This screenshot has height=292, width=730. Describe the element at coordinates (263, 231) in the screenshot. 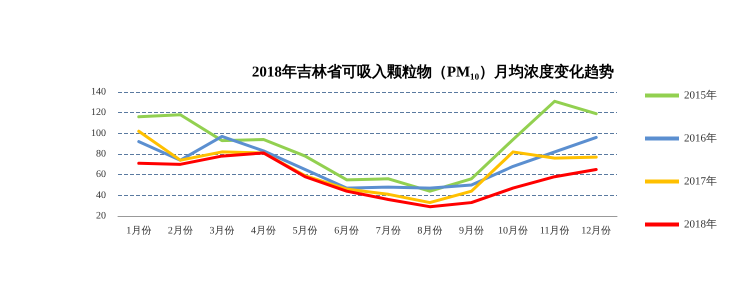

I see `x-tick-label: 4月份` at that location.